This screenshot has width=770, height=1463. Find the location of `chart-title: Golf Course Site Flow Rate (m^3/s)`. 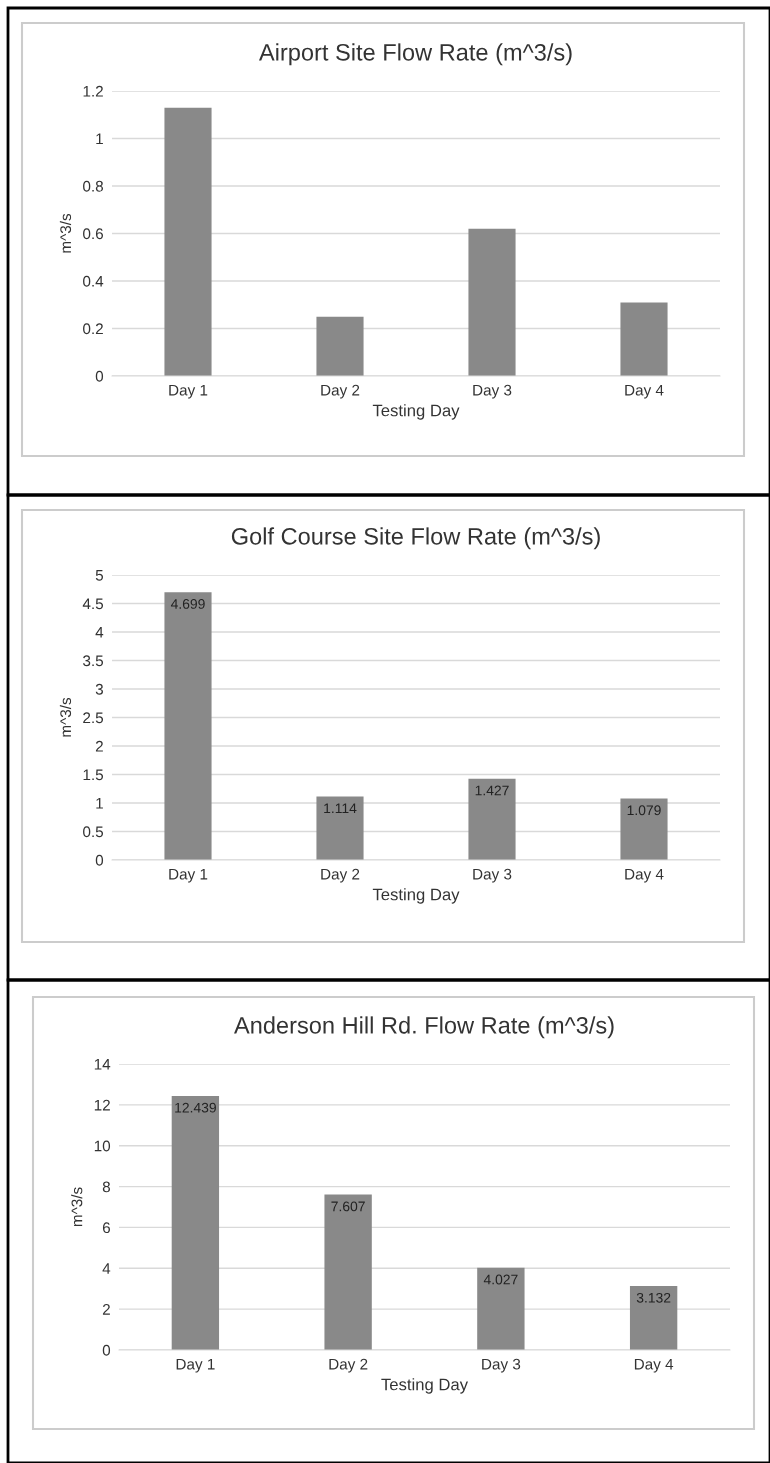

chart-title: Golf Course Site Flow Rate (m^3/s) is located at coordinates (415, 538).